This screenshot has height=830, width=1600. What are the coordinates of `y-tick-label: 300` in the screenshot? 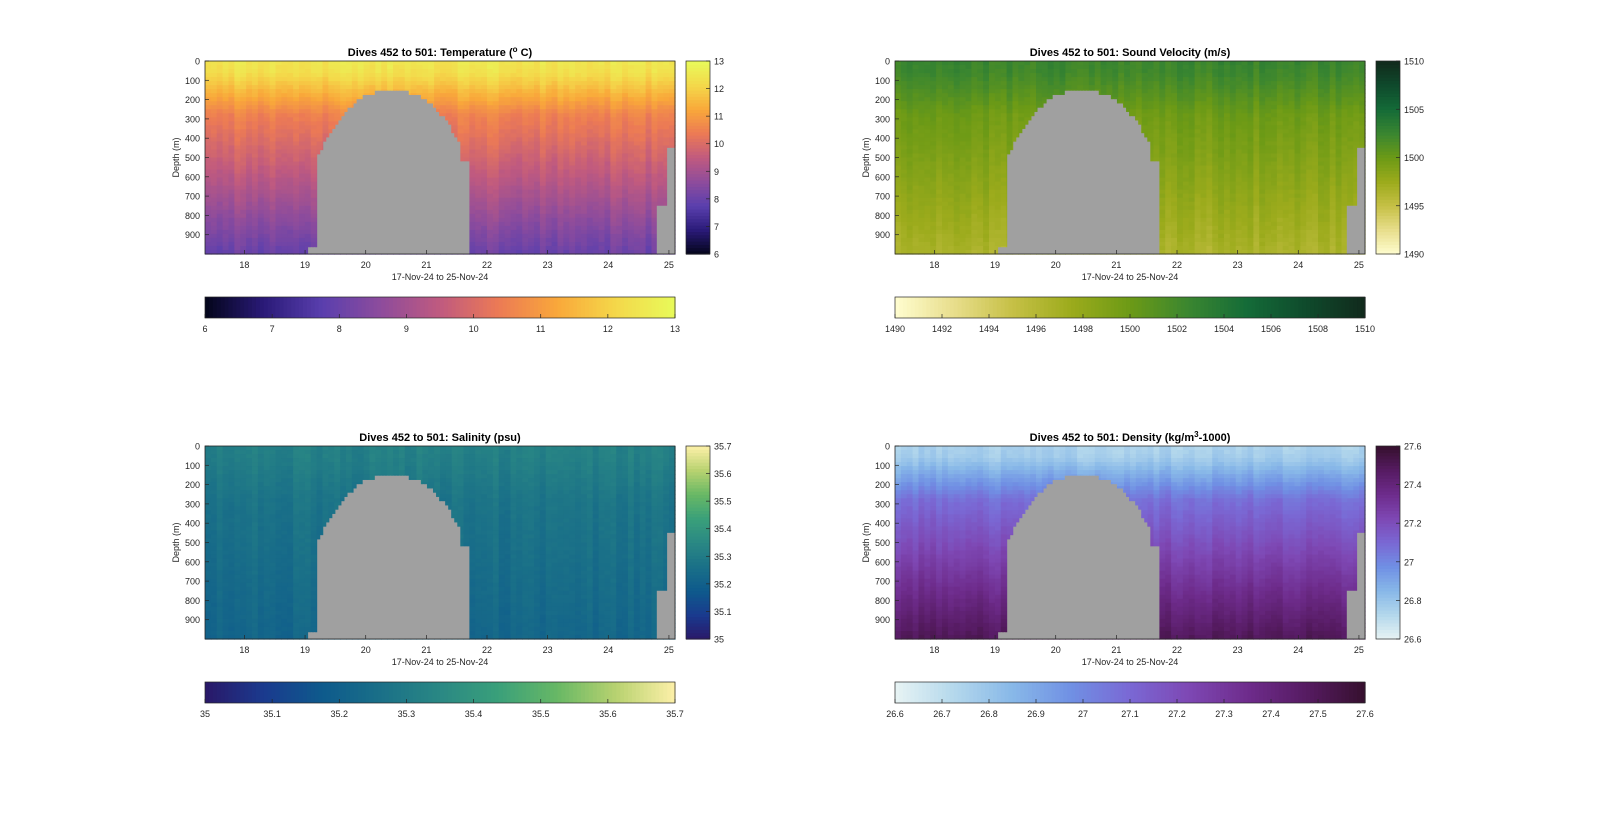 It's located at (192, 119).